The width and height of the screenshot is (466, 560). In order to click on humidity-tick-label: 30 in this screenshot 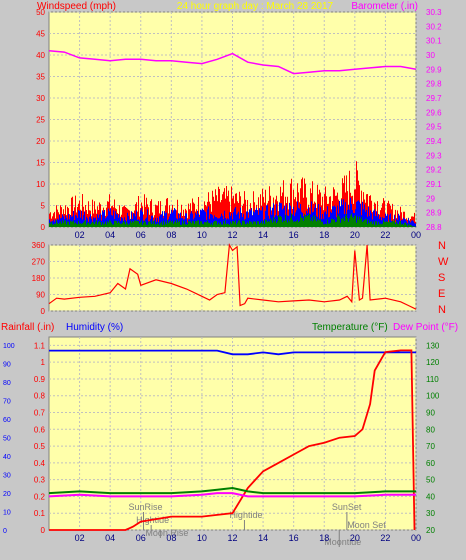, I will do `click(7, 476)`.